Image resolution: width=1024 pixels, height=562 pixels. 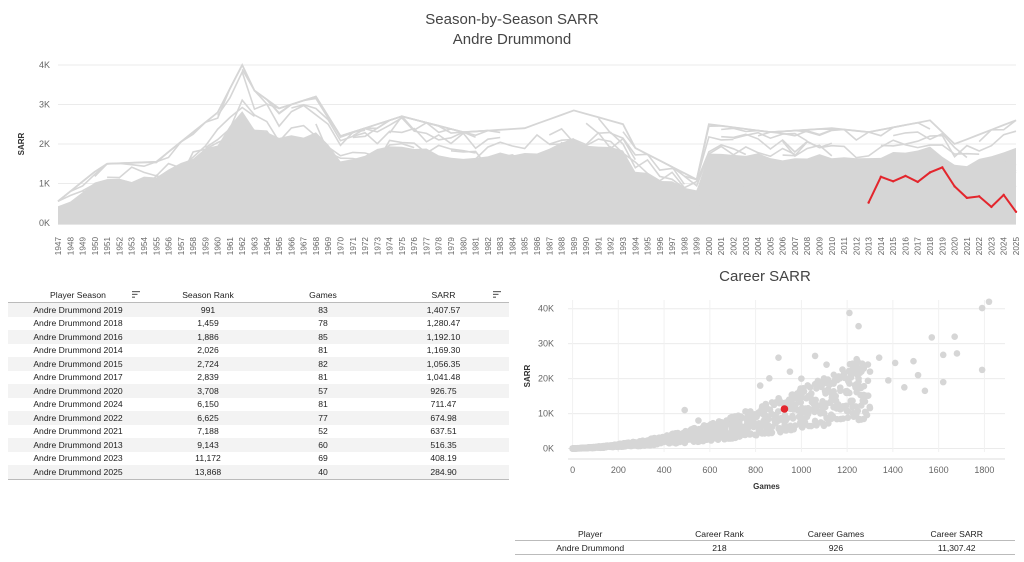 I want to click on x-tick-label: 2023, so click(x=991, y=246).